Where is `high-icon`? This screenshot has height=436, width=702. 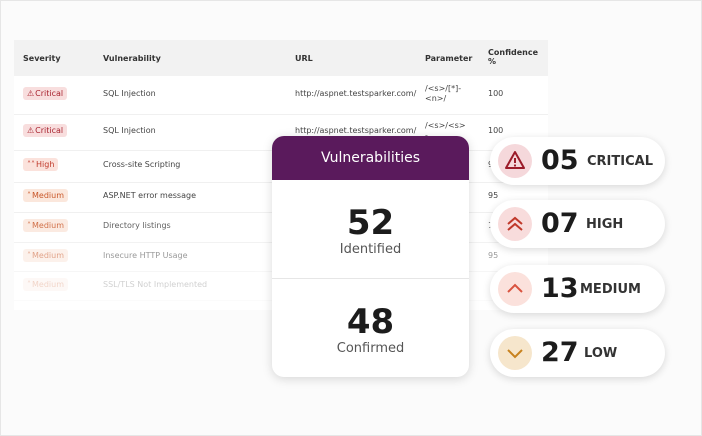
high-icon is located at coordinates (515, 224).